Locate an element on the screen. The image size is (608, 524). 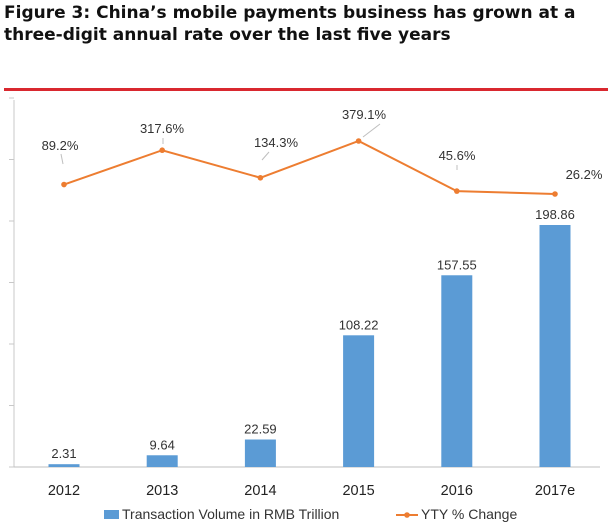
legend-line-marker is located at coordinates (407, 515).